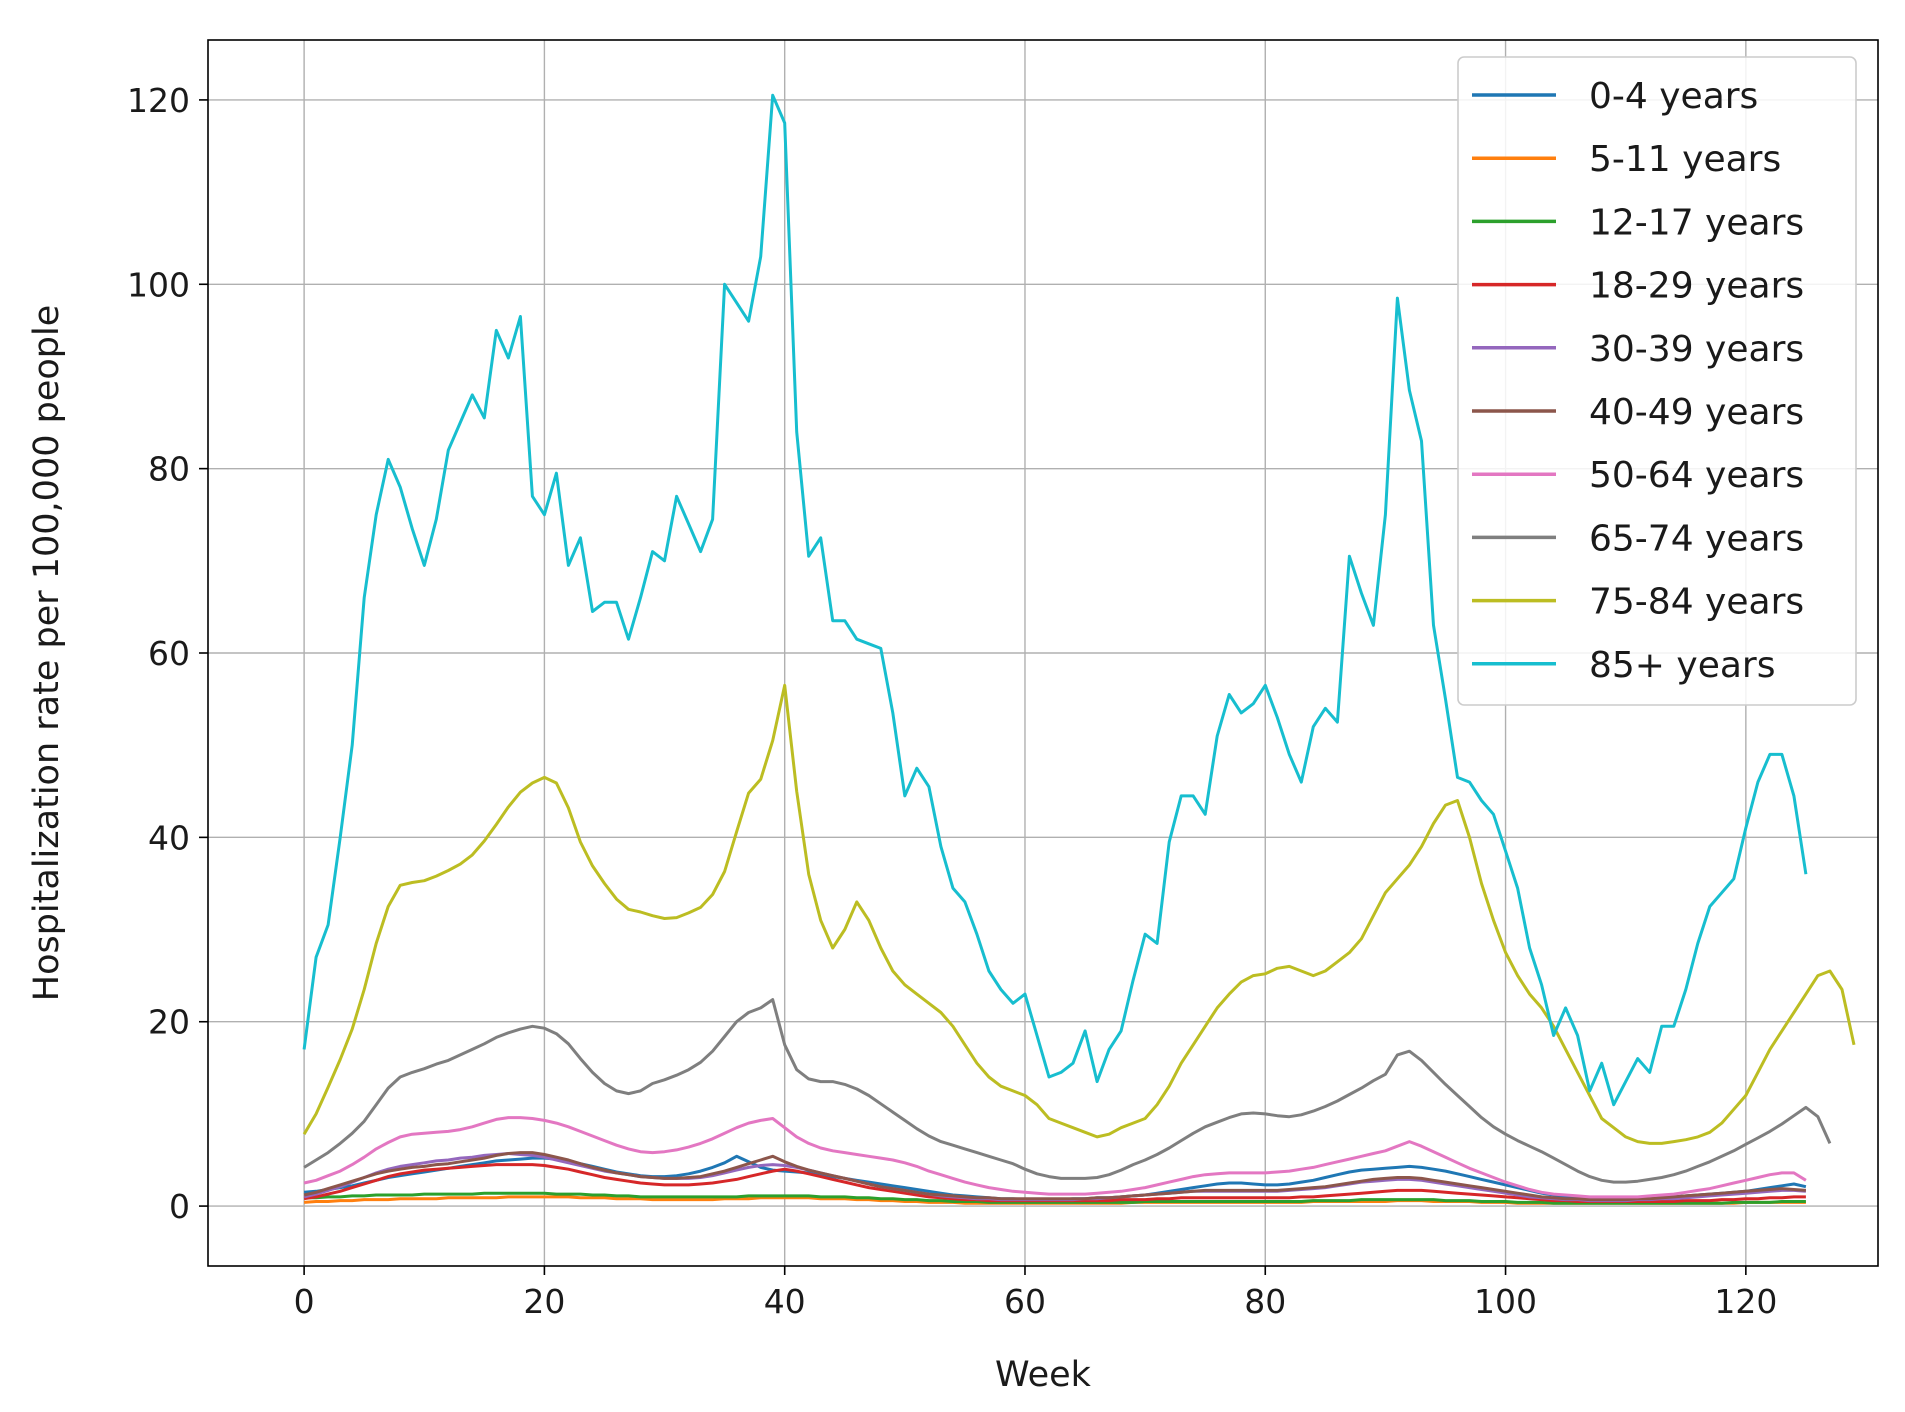 This screenshot has width=1905, height=1412. Describe the element at coordinates (169, 837) in the screenshot. I see `y-tick-label: 40` at that location.